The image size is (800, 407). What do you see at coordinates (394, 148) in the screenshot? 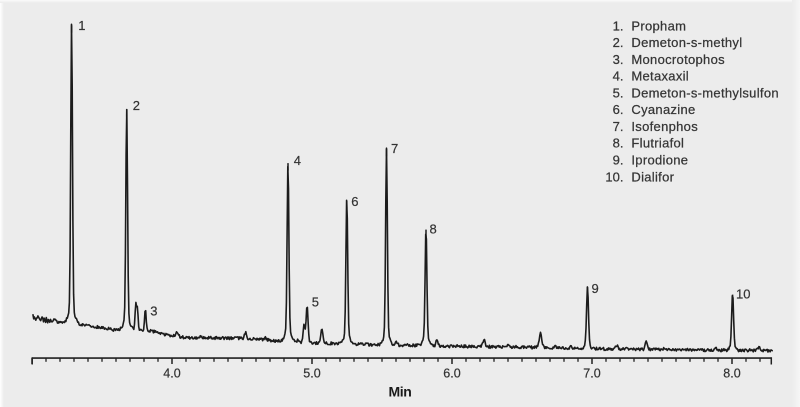
I see `svg-text: 7` at bounding box center [394, 148].